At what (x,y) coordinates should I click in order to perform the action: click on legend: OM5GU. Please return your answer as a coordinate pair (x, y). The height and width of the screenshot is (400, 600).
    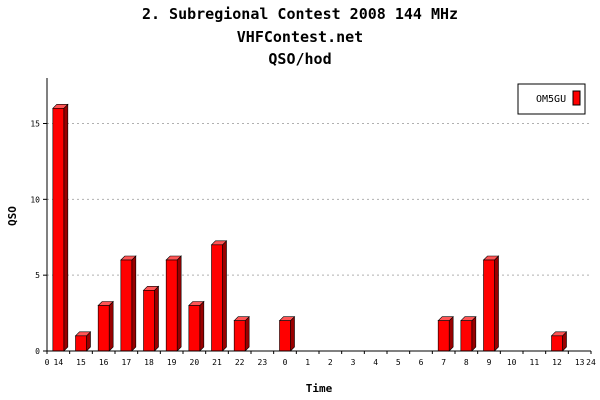
    Looking at the image, I should click on (551, 99).